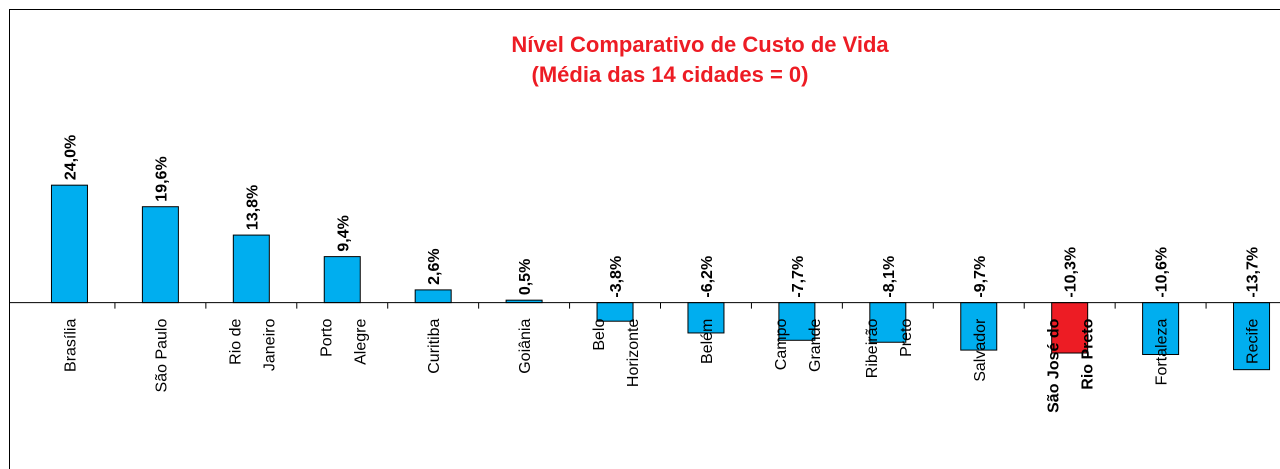 This screenshot has height=469, width=1280. I want to click on x-tick-label: Salvador, so click(980, 350).